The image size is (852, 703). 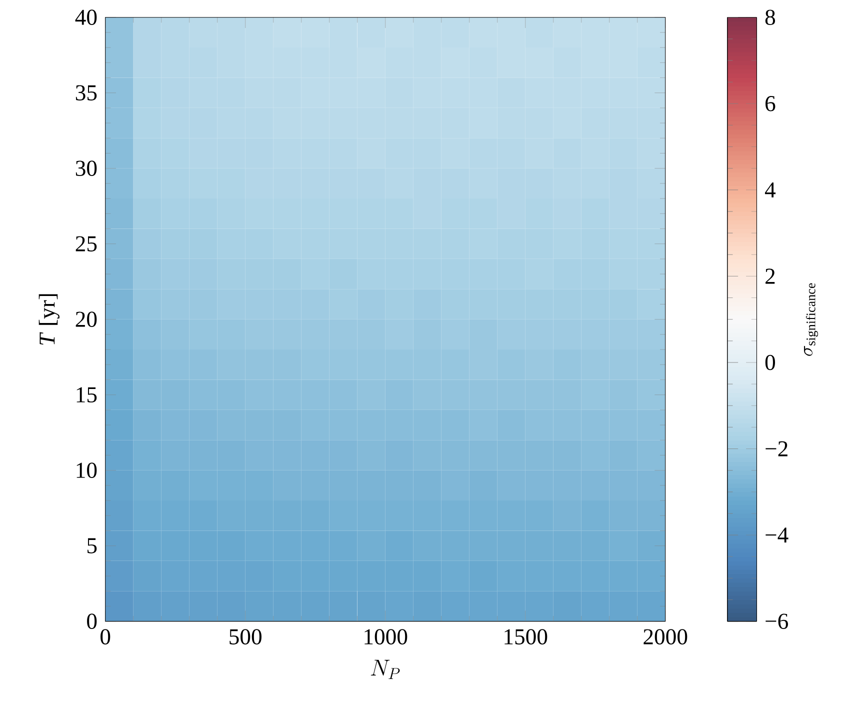 I want to click on color-bar-label: −6, so click(x=777, y=622).